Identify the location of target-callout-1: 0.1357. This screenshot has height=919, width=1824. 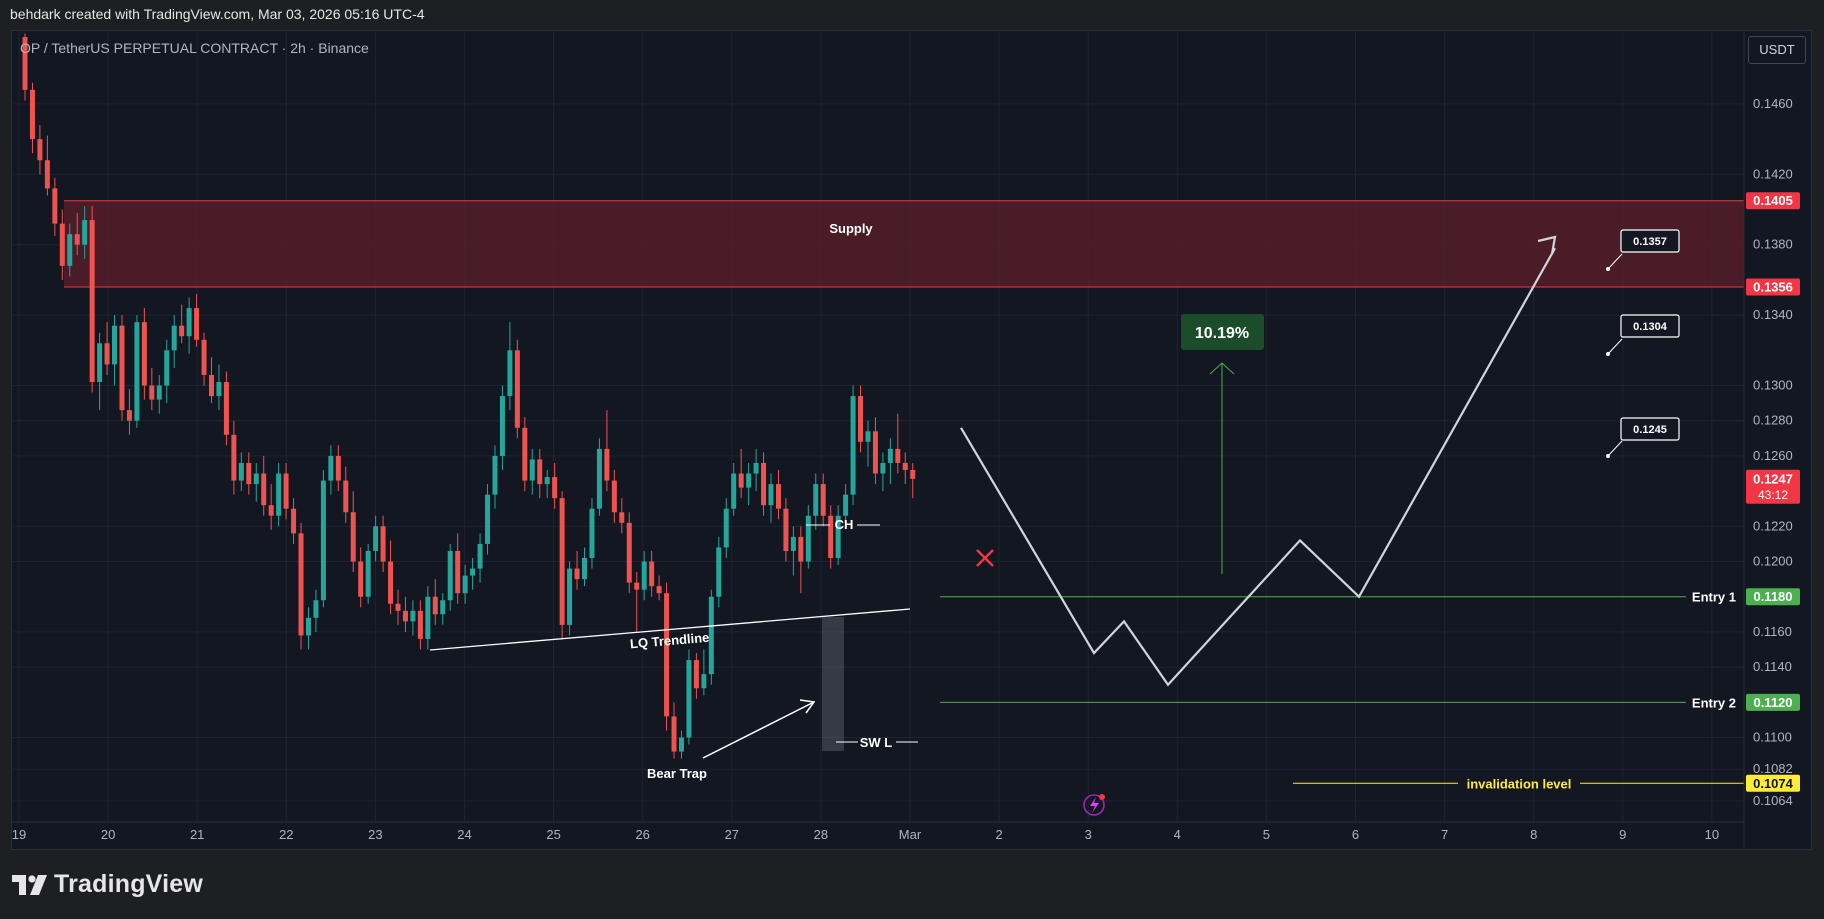
(1643, 250).